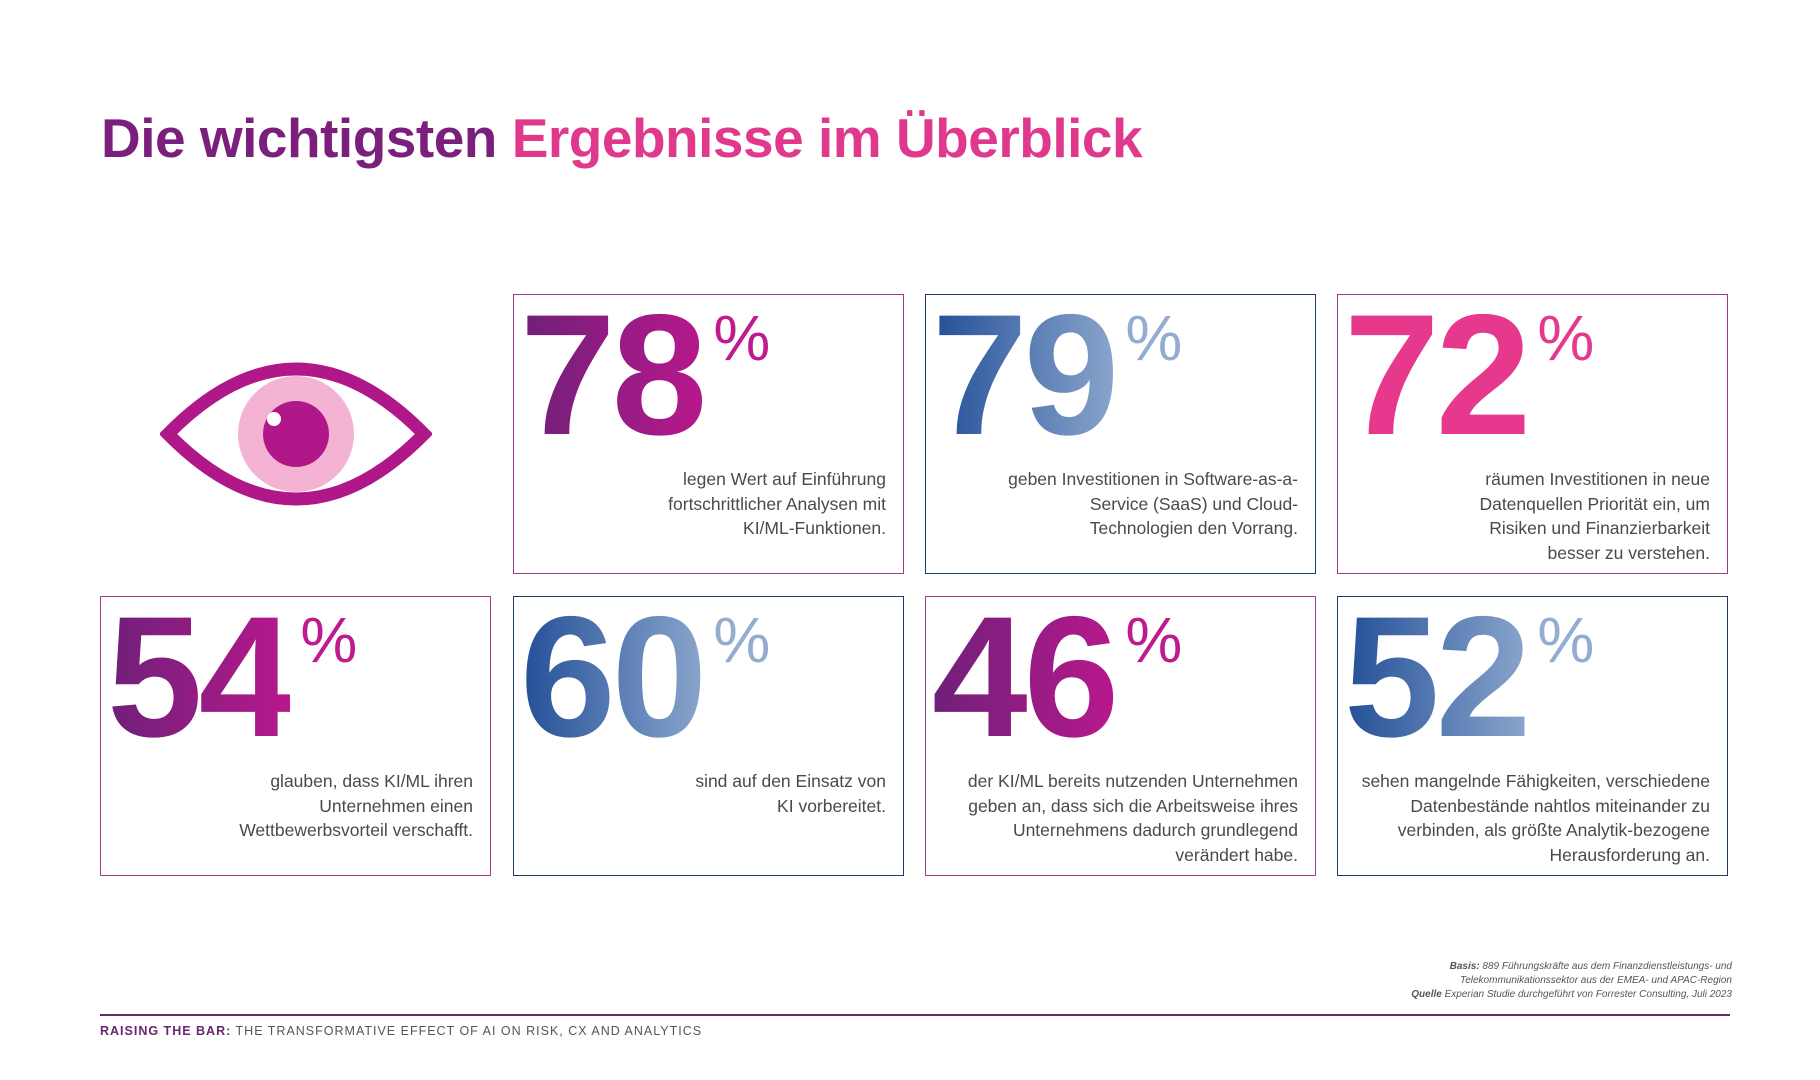 The height and width of the screenshot is (1080, 1820). I want to click on page-title: Die wichtigsten Ergebnisse im Überblick, so click(622, 138).